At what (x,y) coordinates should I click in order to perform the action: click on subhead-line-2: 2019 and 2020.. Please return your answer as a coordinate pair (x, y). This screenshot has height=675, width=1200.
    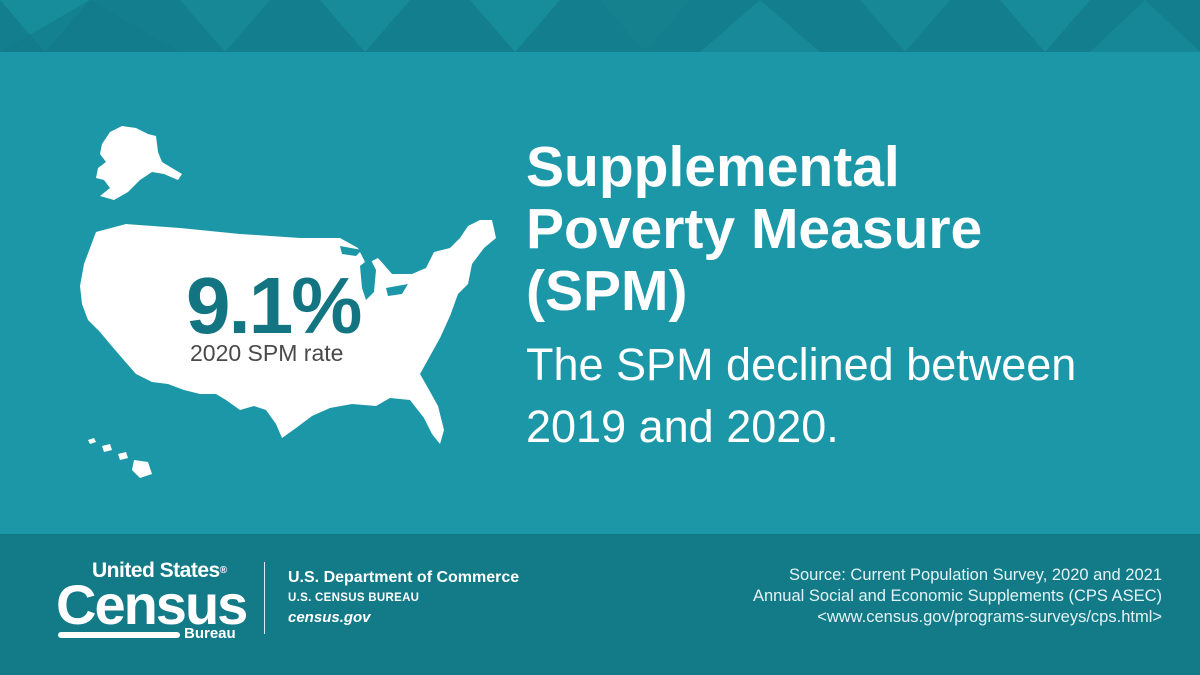
    Looking at the image, I should click on (682, 426).